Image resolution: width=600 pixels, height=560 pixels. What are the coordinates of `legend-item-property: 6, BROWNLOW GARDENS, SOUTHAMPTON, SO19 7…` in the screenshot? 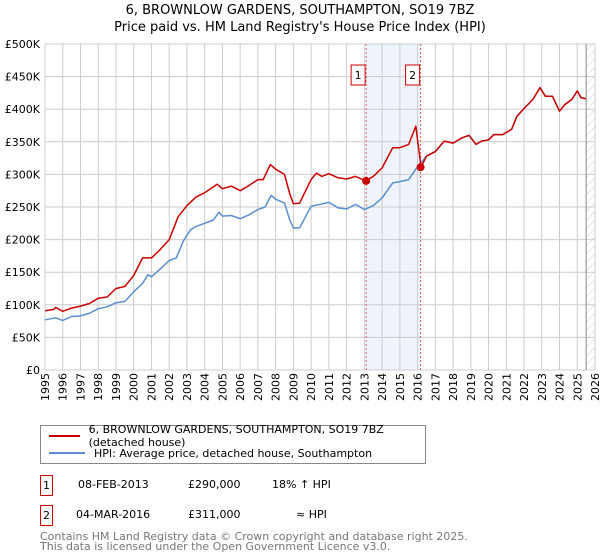 It's located at (237, 436).